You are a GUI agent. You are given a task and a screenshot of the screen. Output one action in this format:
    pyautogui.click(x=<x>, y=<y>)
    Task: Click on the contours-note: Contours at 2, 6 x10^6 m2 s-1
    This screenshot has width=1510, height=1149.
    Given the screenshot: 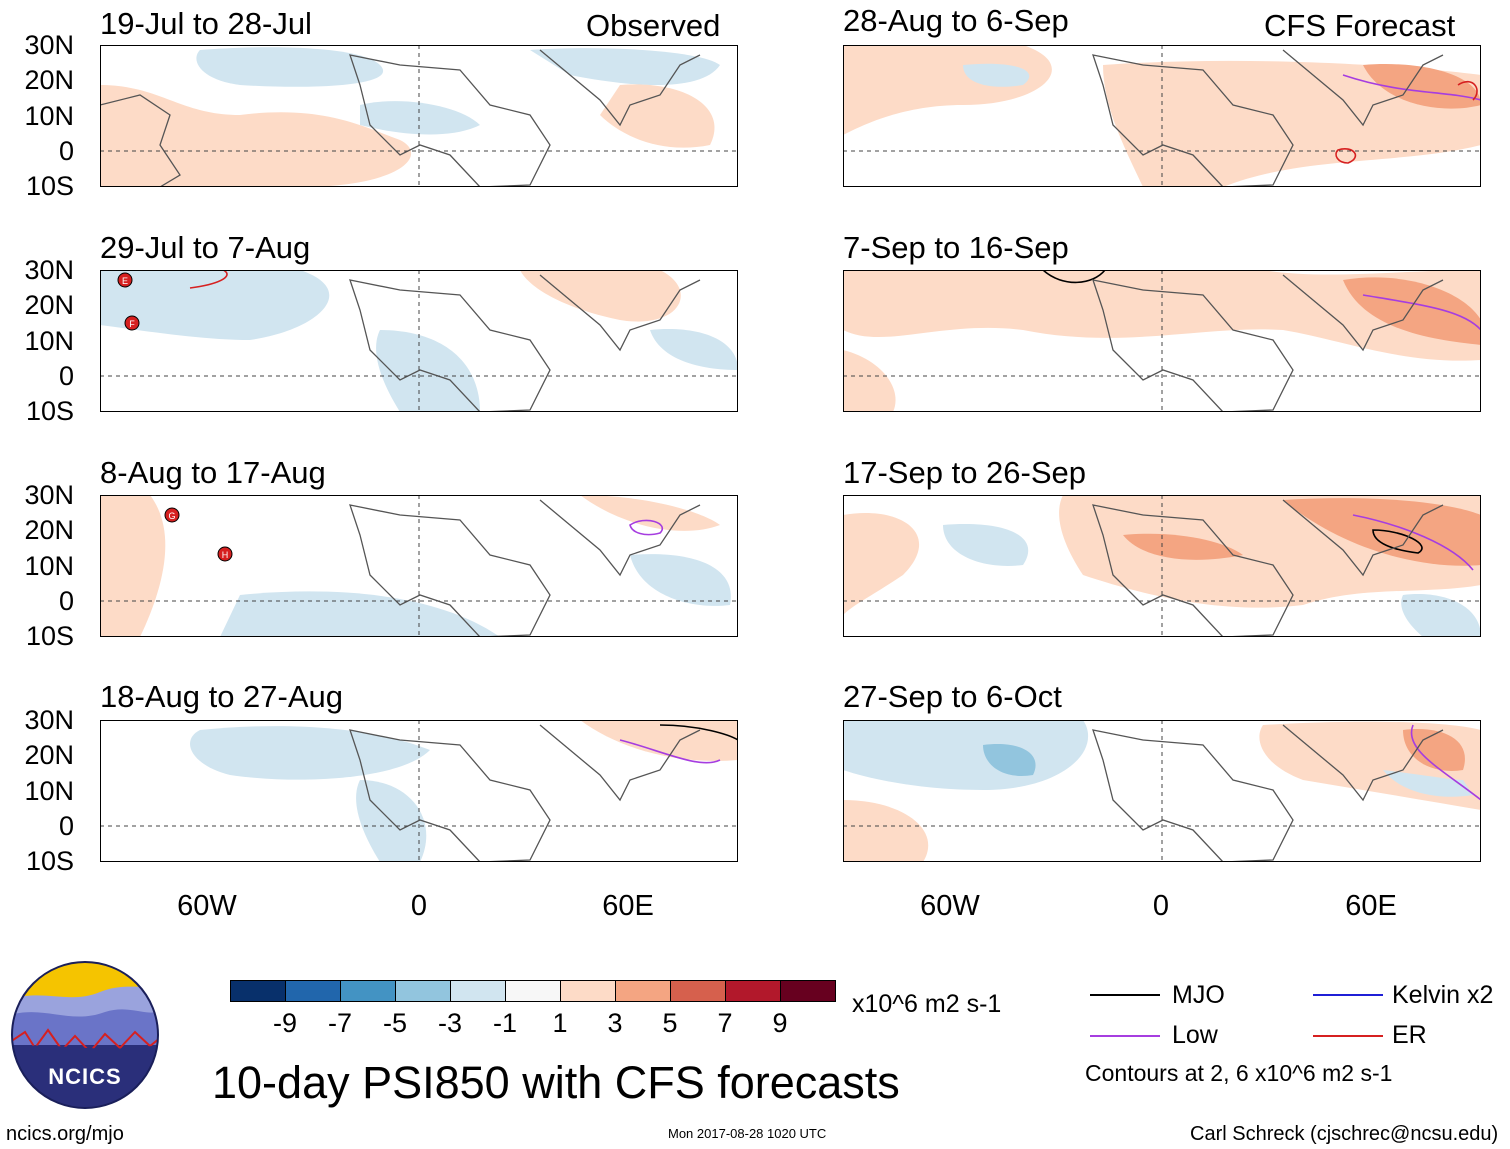 What is the action you would take?
    pyautogui.click(x=1239, y=1073)
    